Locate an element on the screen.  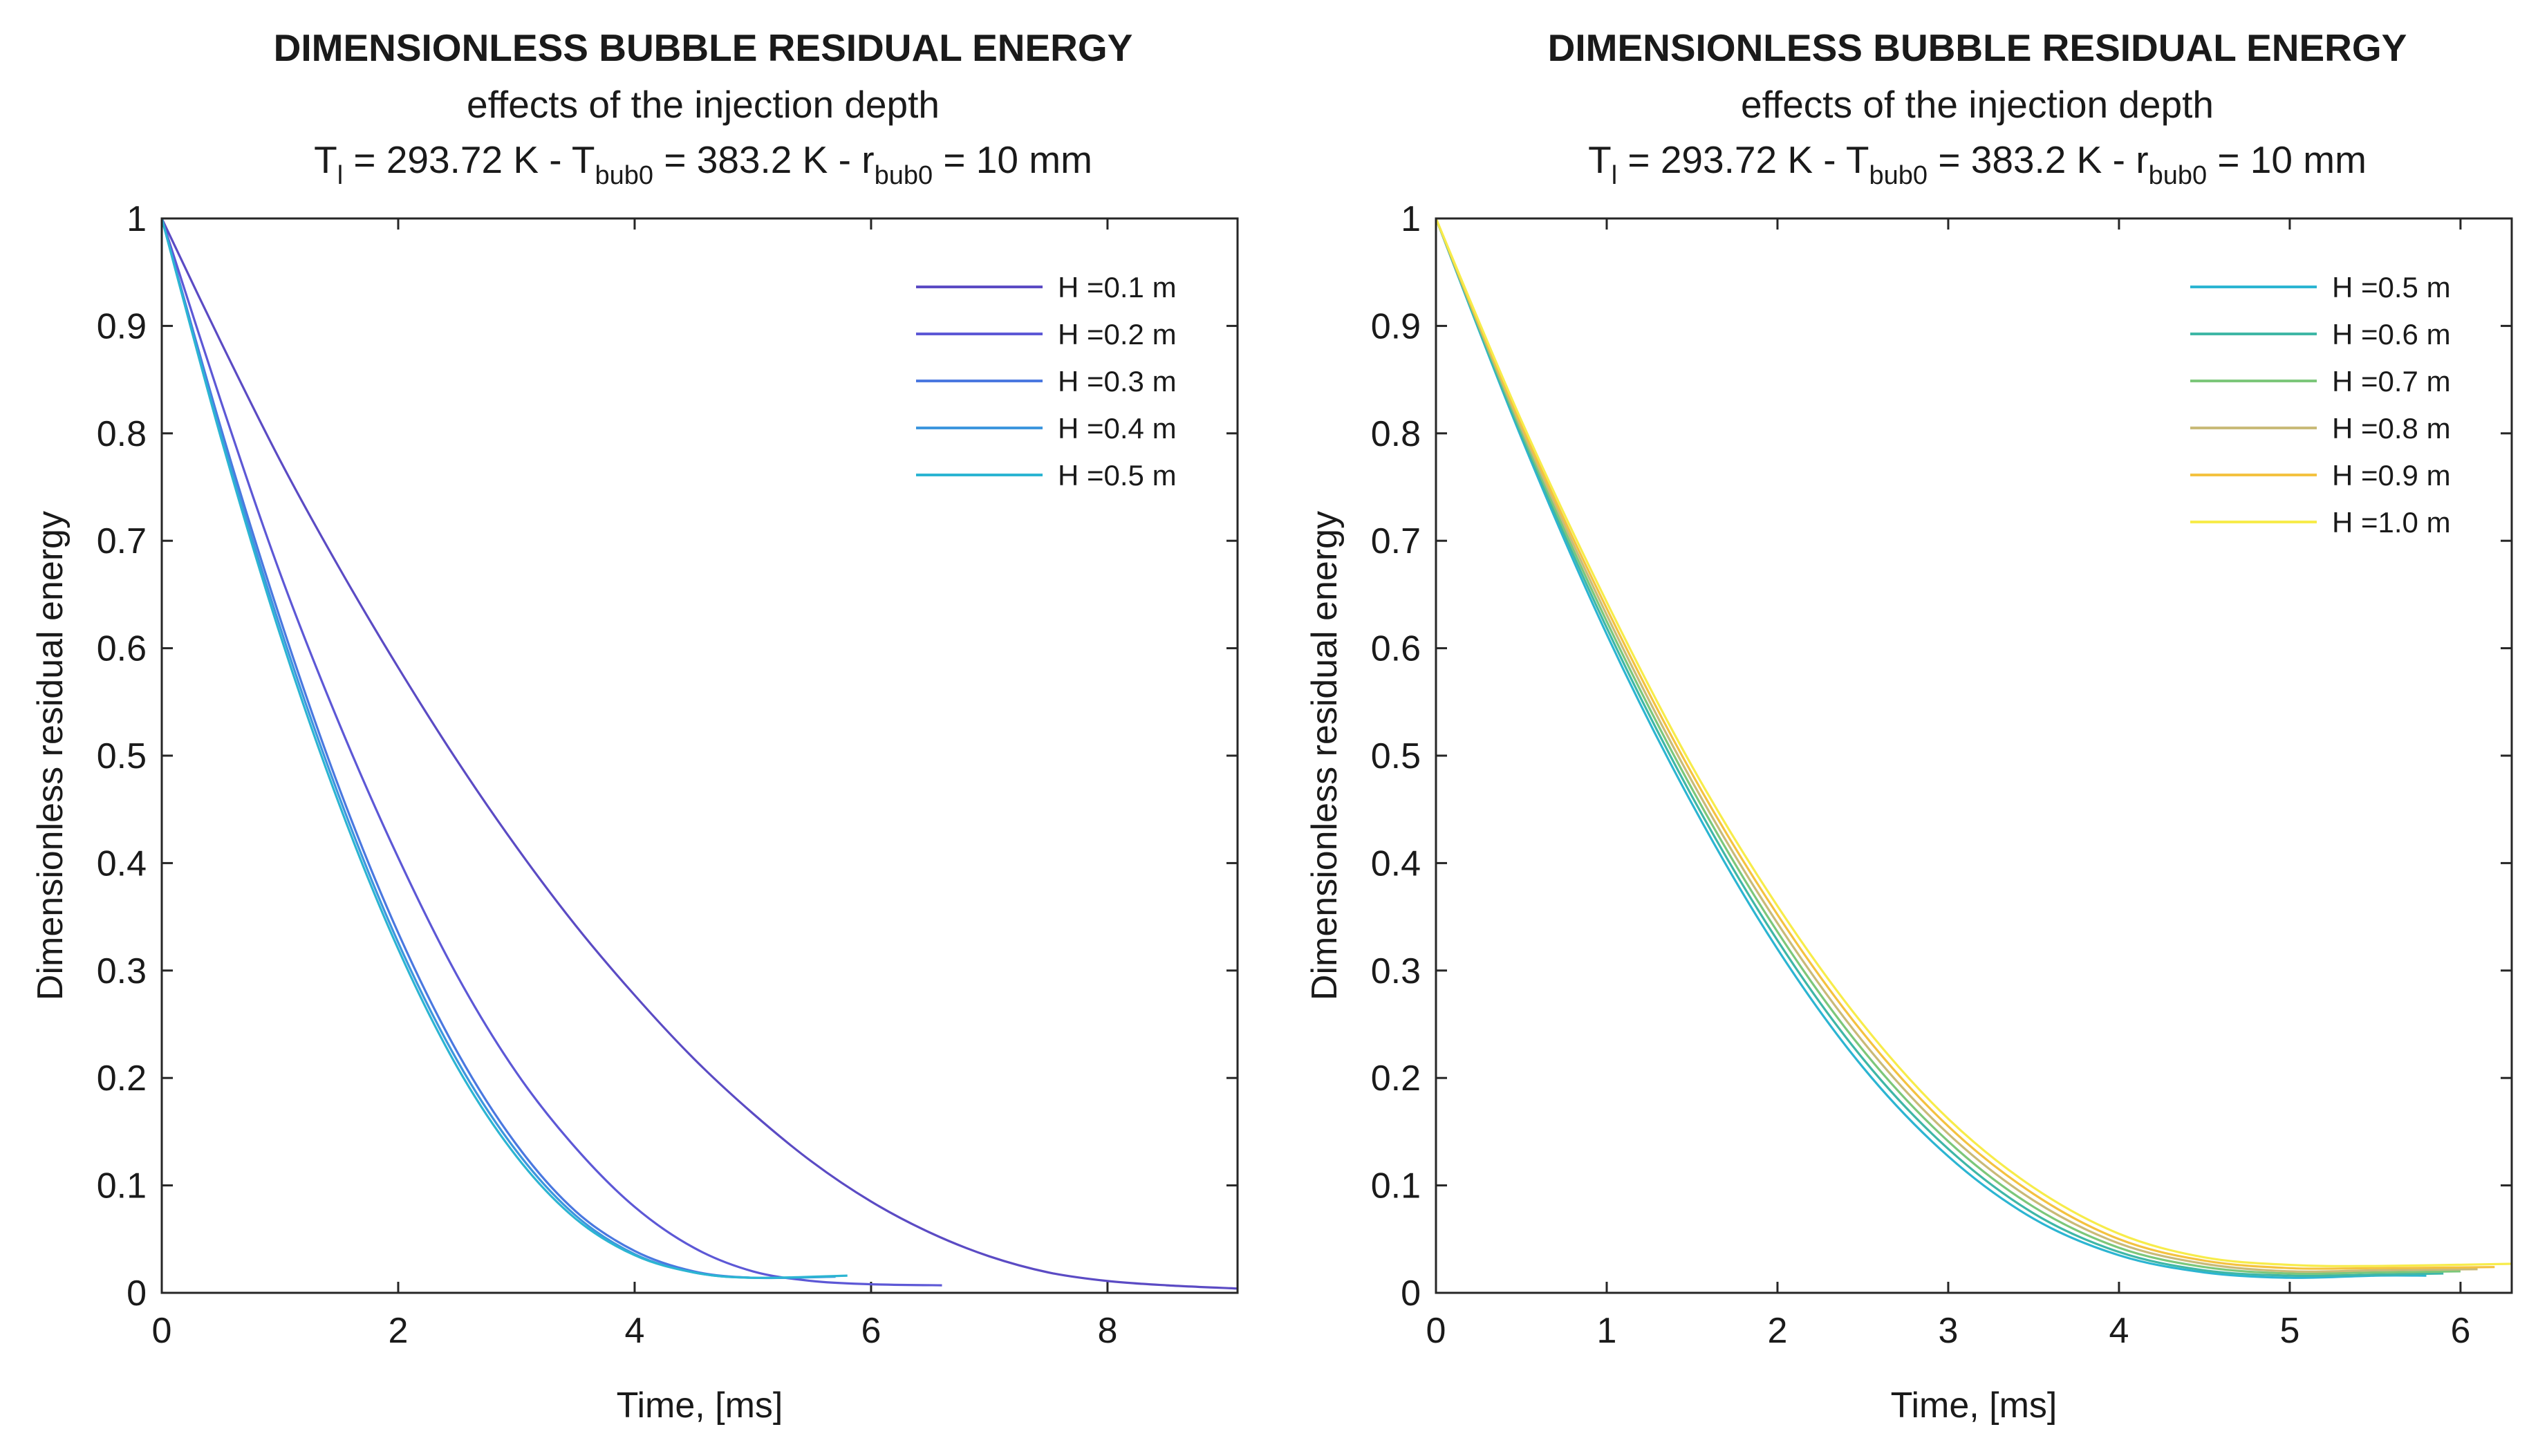
left-x-tick-label: 4 is located at coordinates (634, 1331).